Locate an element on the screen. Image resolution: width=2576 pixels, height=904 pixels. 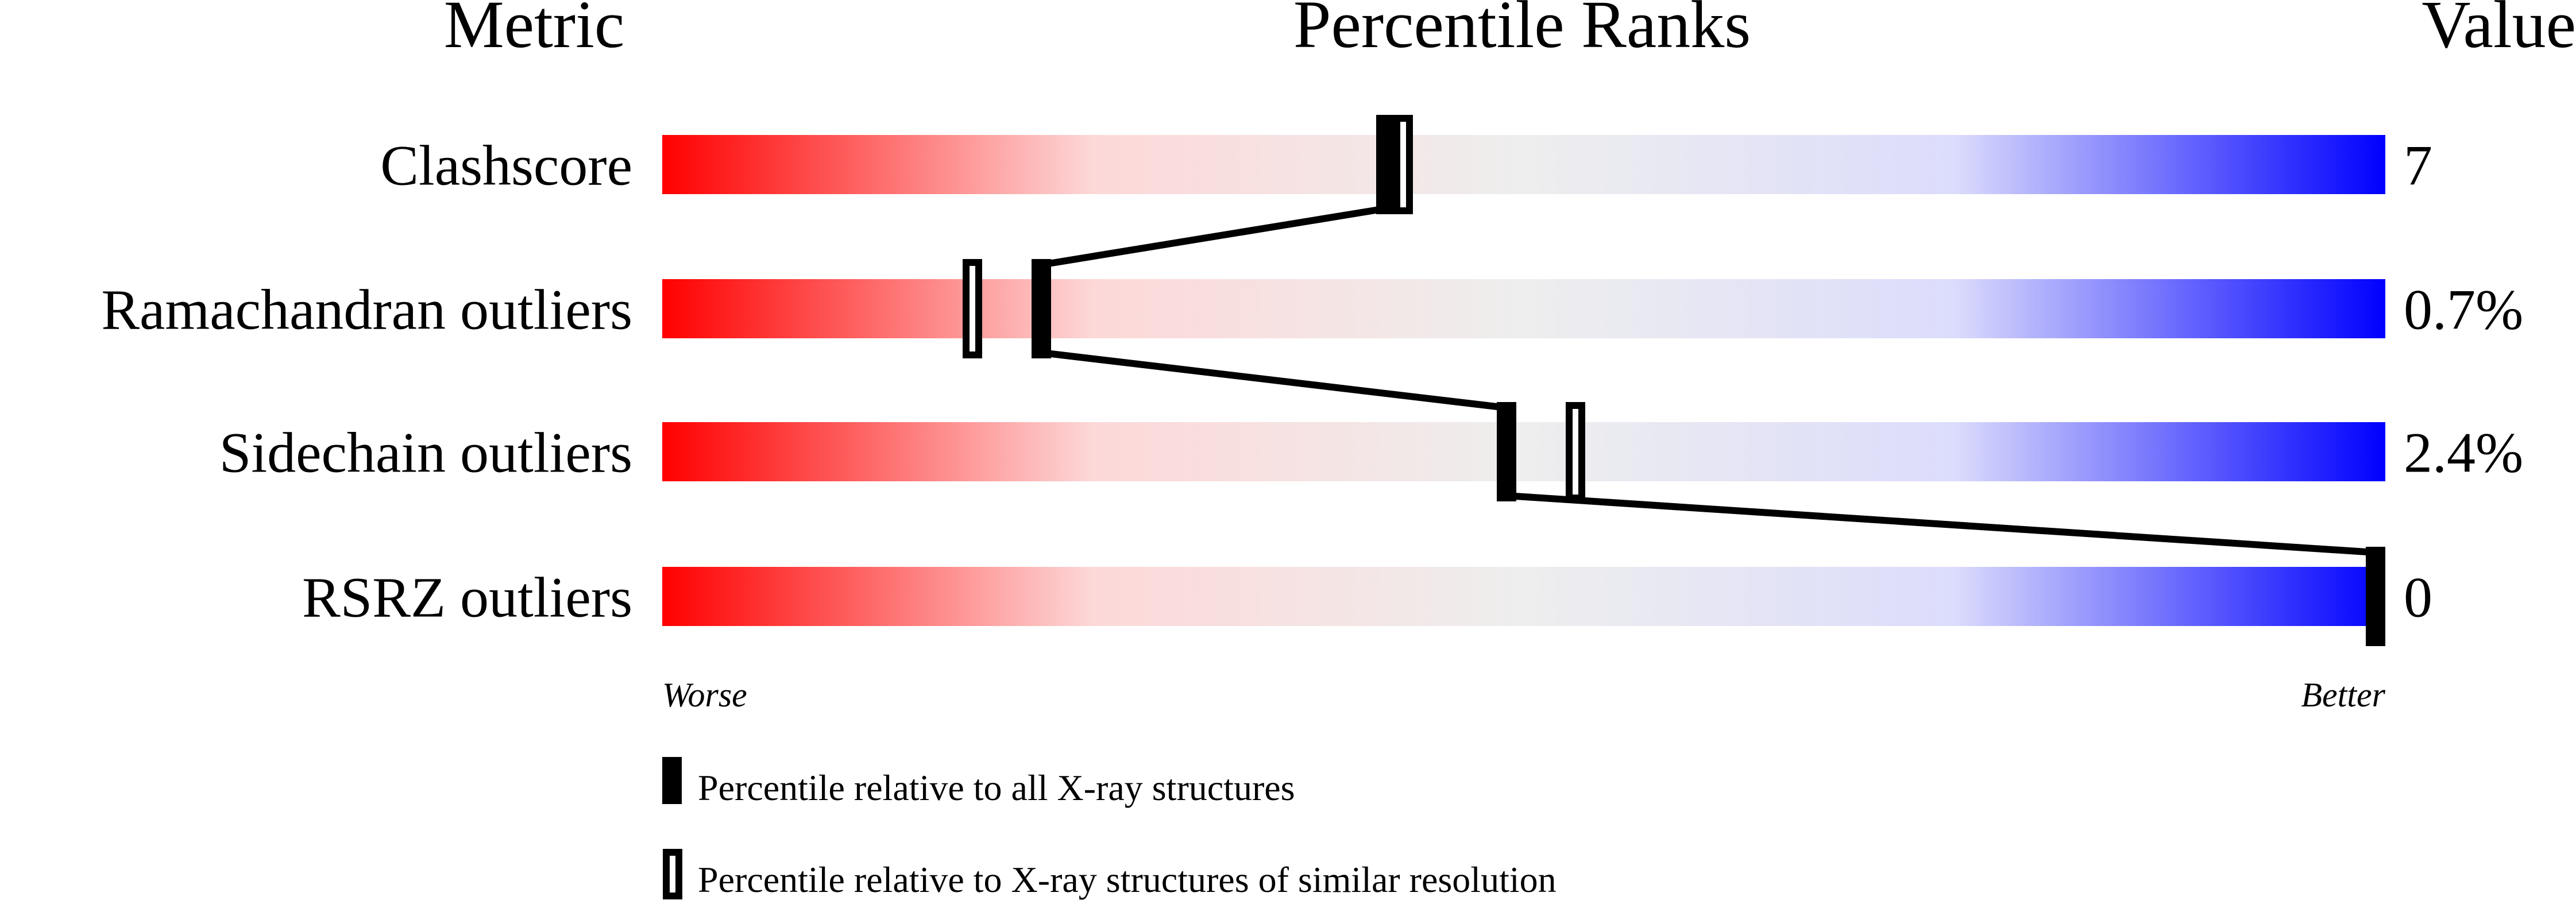
metric-label: Clashscore is located at coordinates (506, 166).